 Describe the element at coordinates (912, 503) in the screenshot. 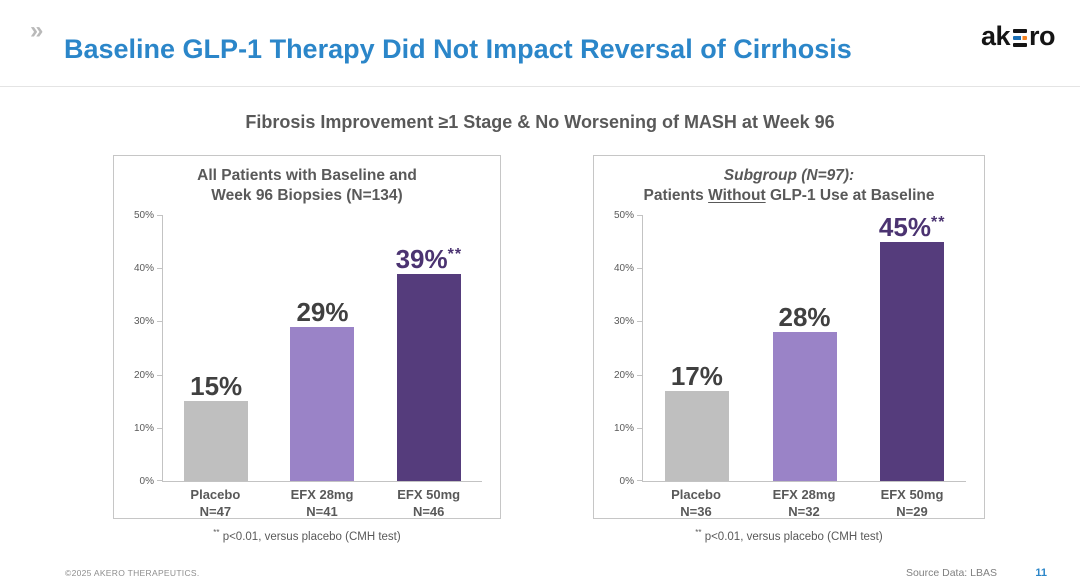

I see `x-axis-category-efx-50mg: EFX 50mg N=29` at that location.